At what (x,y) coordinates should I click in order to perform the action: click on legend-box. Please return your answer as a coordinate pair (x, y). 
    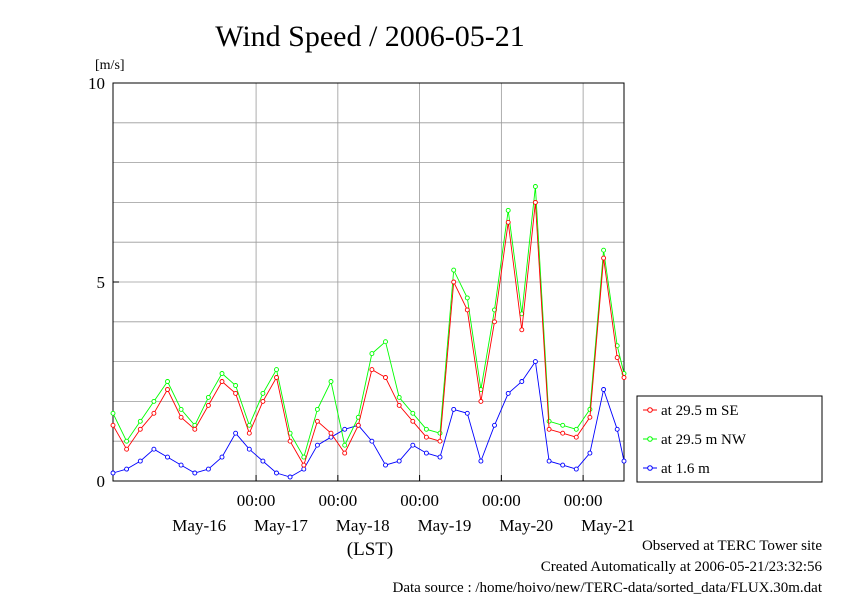
    Looking at the image, I should click on (729, 439).